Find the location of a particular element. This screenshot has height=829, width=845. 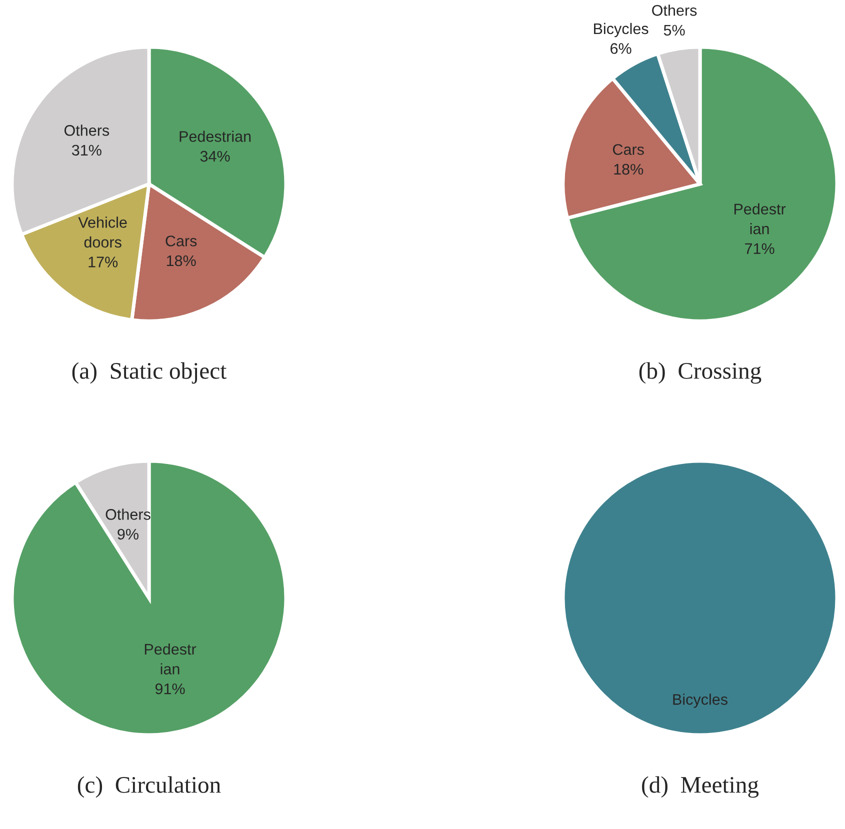

data-label: 31% is located at coordinates (87, 150).